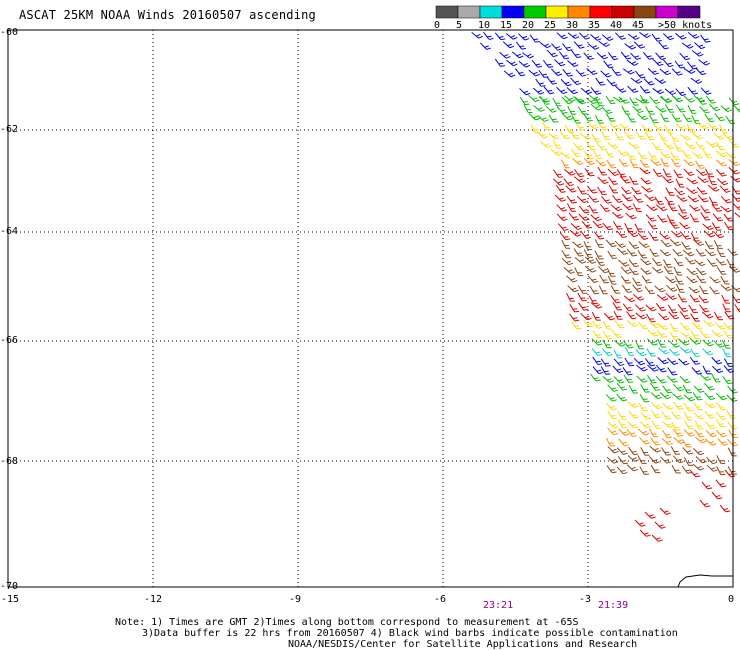  Describe the element at coordinates (613, 605) in the screenshot. I see `pass-time: 21:39` at that location.